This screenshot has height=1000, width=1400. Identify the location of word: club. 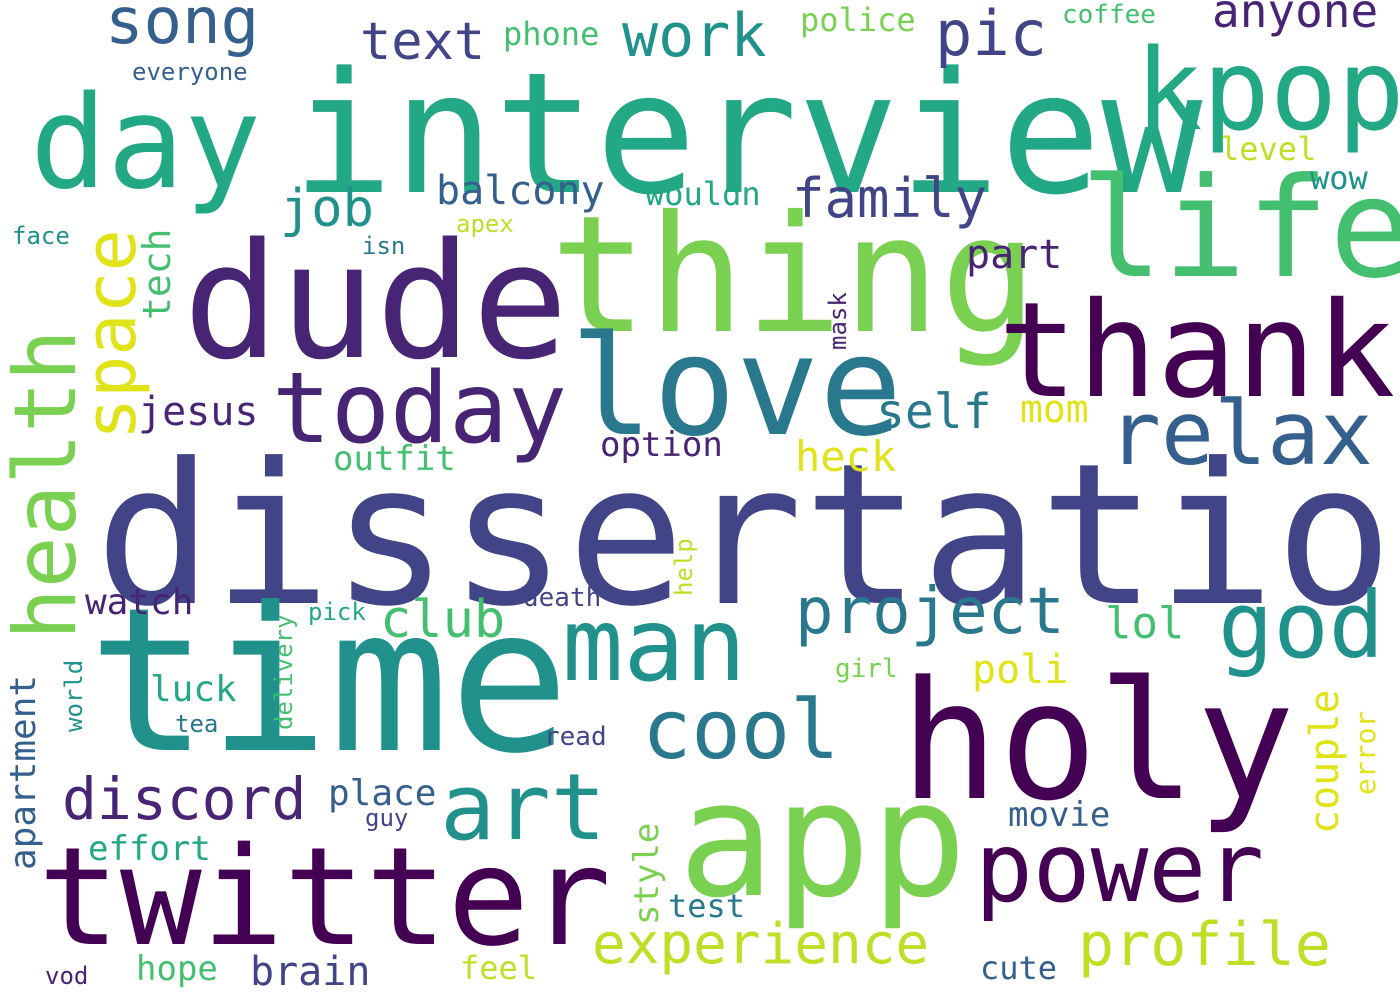
(443, 620).